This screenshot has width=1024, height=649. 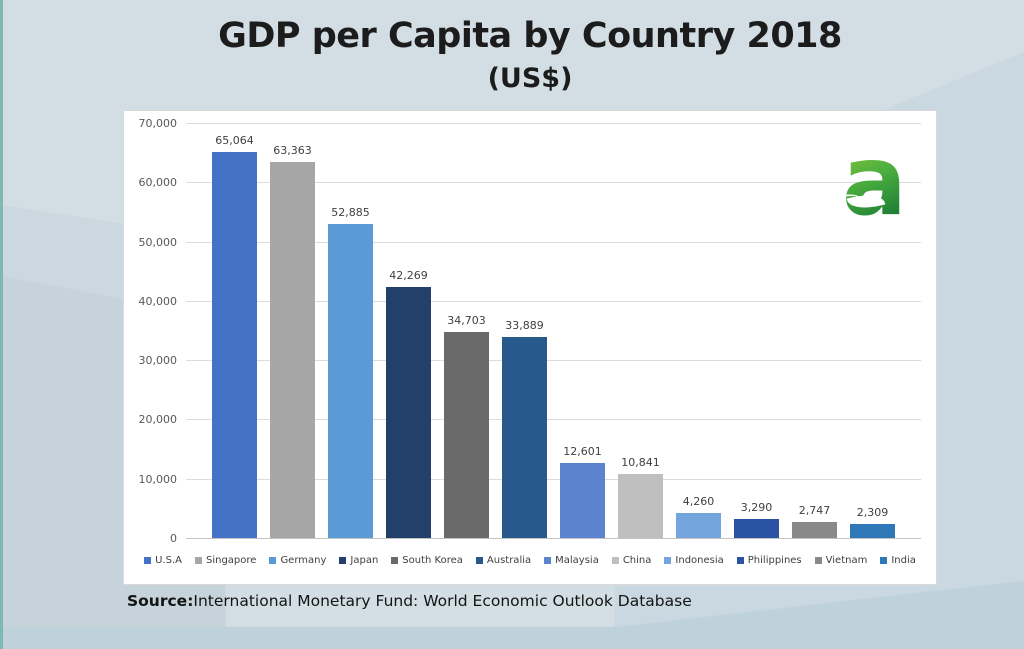 I want to click on legend-label: Japan, so click(x=364, y=560).